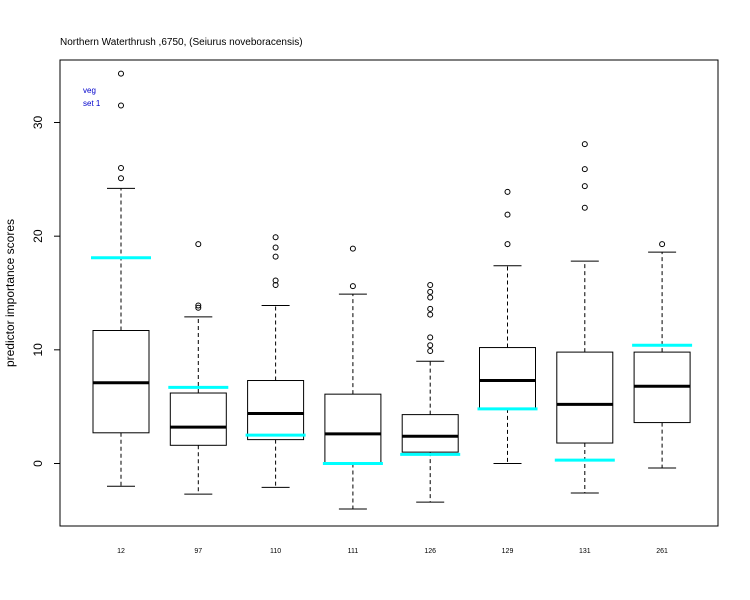 The width and height of the screenshot is (750, 600). Describe the element at coordinates (353, 551) in the screenshot. I see `x-tick-label: 111` at that location.